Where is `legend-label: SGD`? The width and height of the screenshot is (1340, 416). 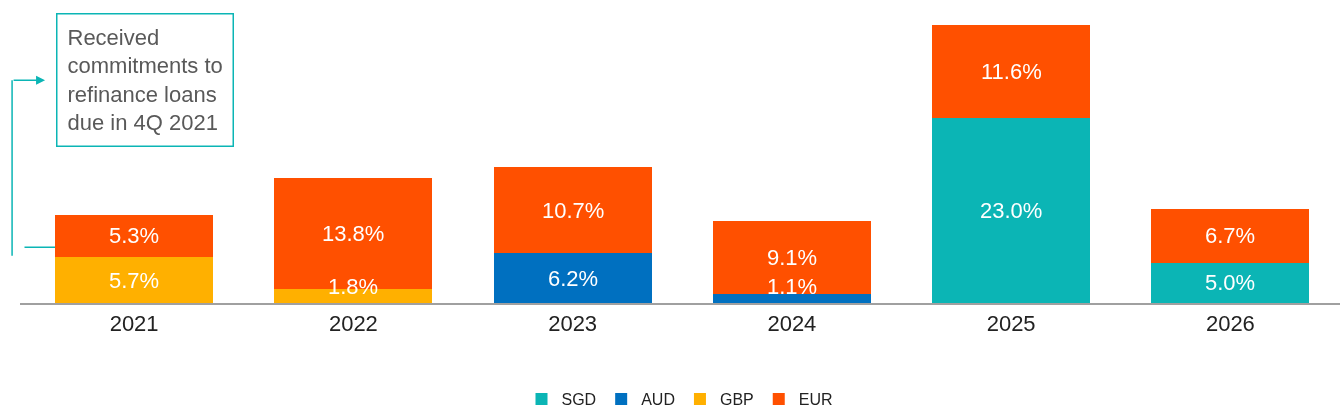 legend-label: SGD is located at coordinates (579, 400).